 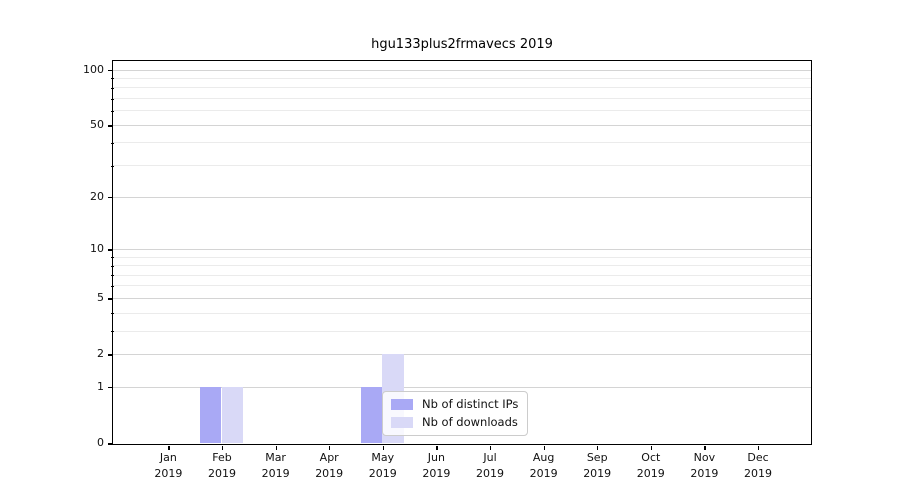 What do you see at coordinates (100, 298) in the screenshot?
I see `y-tick-label: 5` at bounding box center [100, 298].